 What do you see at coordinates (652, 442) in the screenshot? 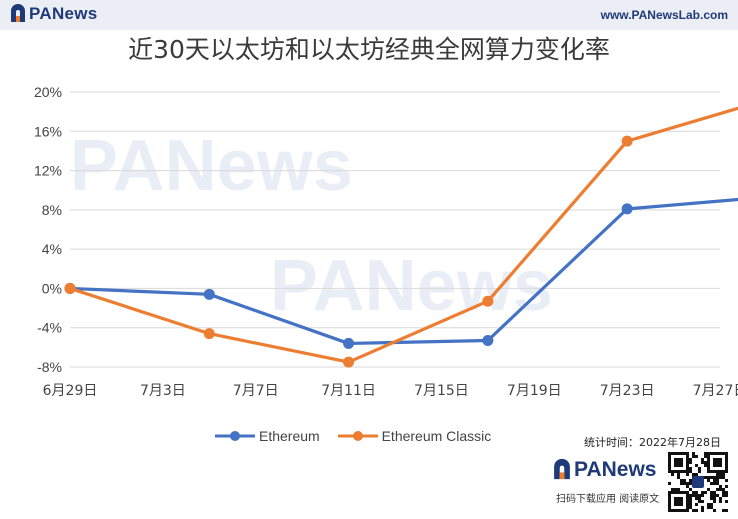
I see `stat-time: 统计时间：2022年7月28日` at bounding box center [652, 442].